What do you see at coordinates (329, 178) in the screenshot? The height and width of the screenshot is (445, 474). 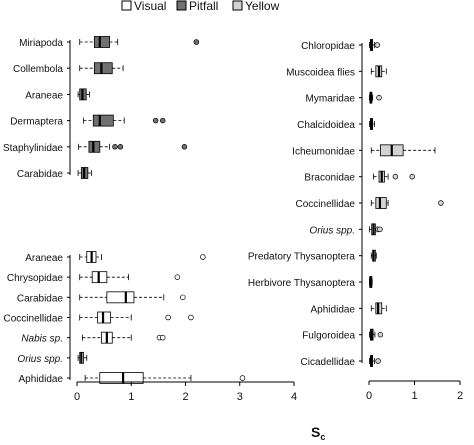 I see `category-label: Braconidae` at bounding box center [329, 178].